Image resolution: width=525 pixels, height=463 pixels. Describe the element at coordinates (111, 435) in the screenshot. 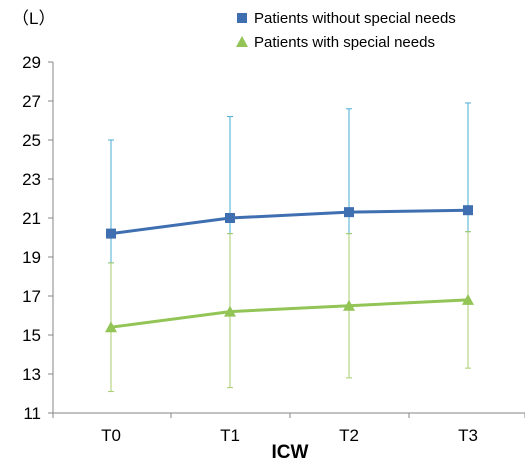

I see `x-tick-label: T0` at that location.